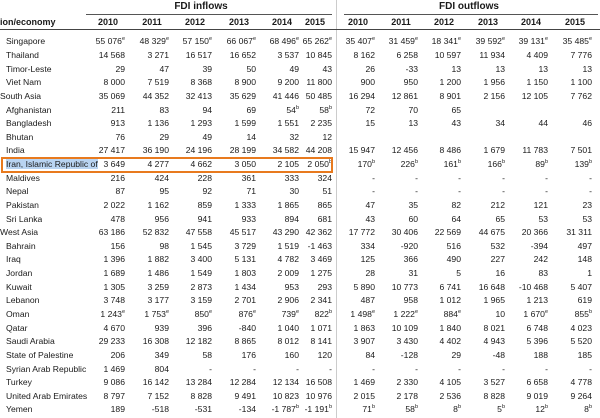 The image size is (600, 418). Describe the element at coordinates (198, 150) in the screenshot. I see `inflow-value: 24 196` at that location.